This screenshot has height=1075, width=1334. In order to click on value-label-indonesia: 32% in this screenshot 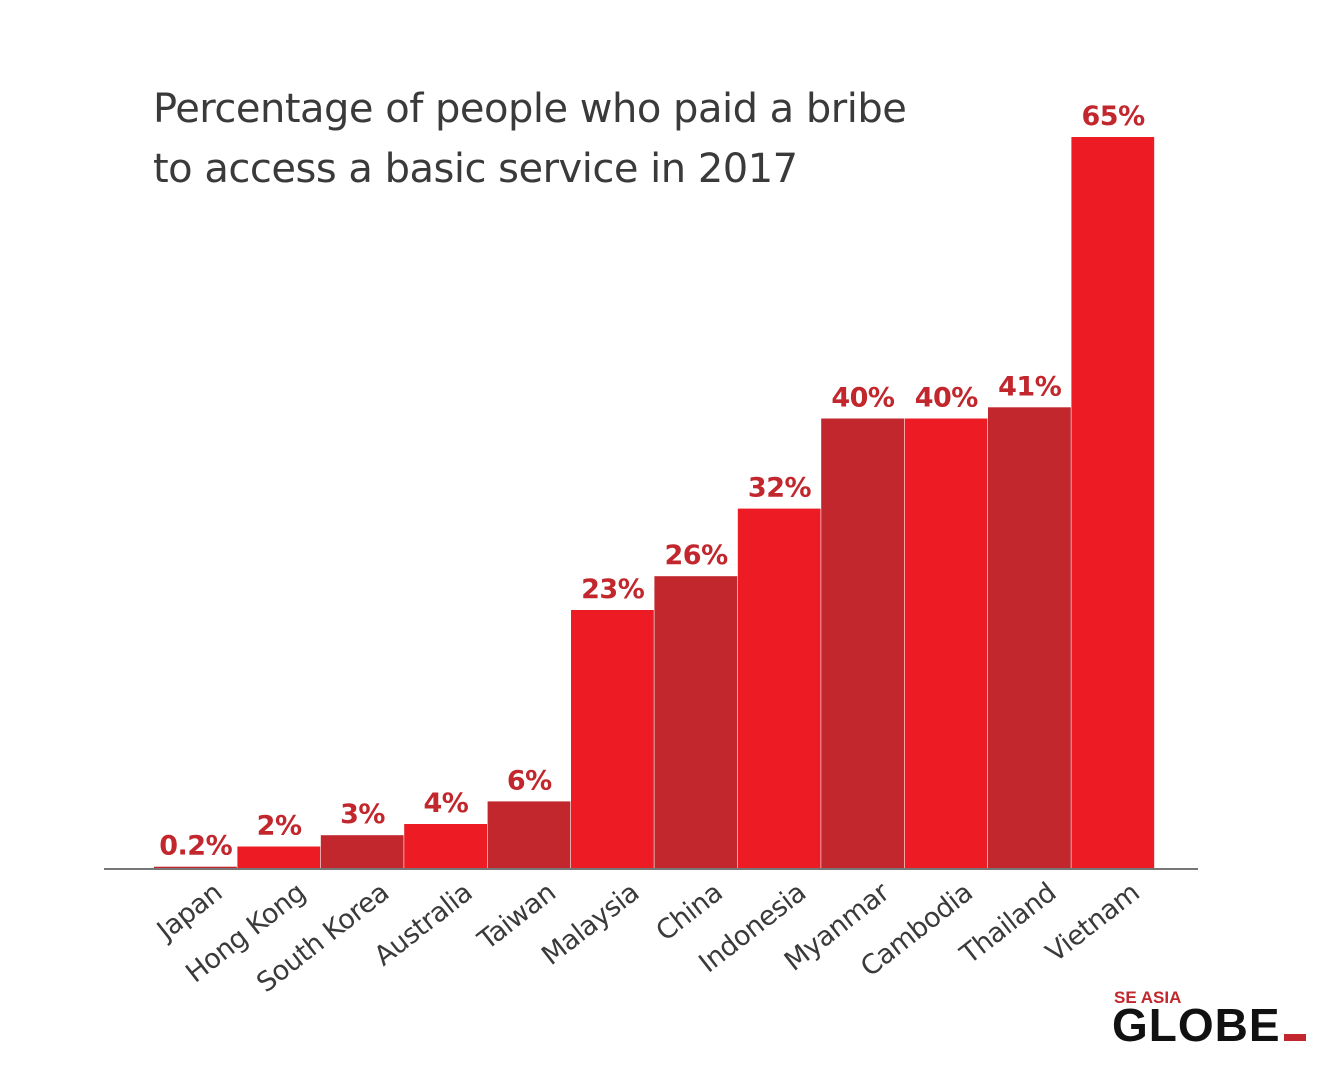, I will do `click(780, 488)`.